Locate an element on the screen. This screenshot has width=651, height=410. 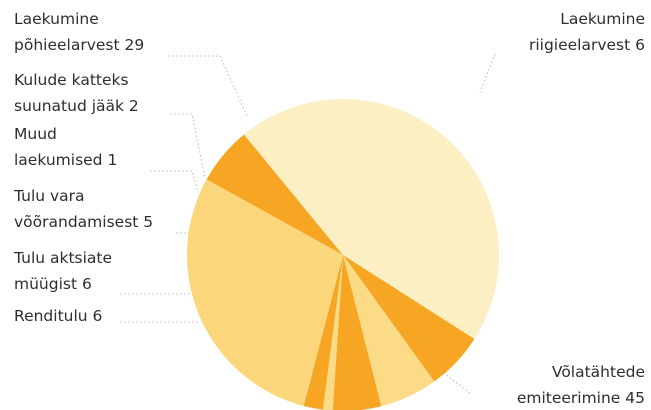
slice-label: Tulu vara võõrandamisest 5 is located at coordinates (83, 209).